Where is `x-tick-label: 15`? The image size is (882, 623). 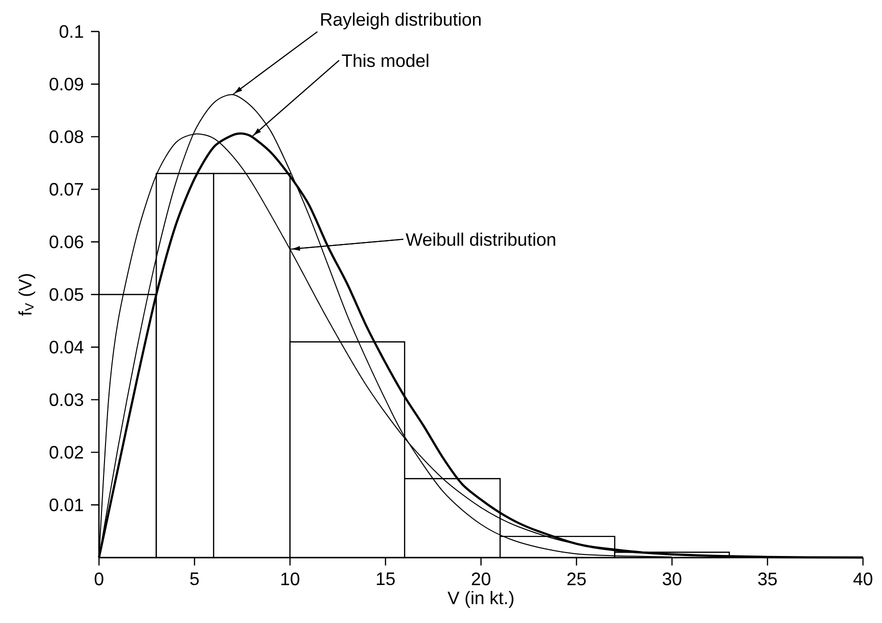 x-tick-label: 15 is located at coordinates (385, 579).